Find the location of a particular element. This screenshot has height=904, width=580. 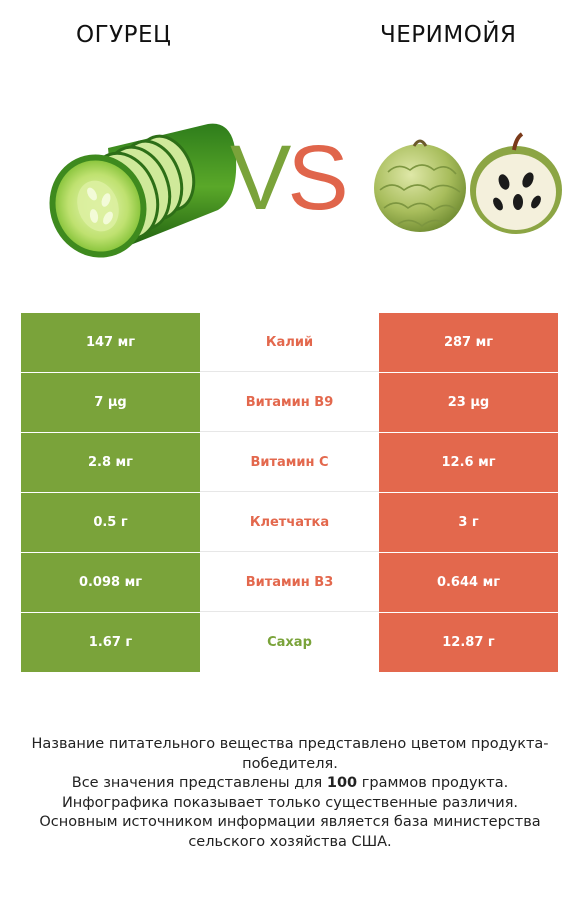

nutrient-name: Витамин B3 is located at coordinates (289, 582).